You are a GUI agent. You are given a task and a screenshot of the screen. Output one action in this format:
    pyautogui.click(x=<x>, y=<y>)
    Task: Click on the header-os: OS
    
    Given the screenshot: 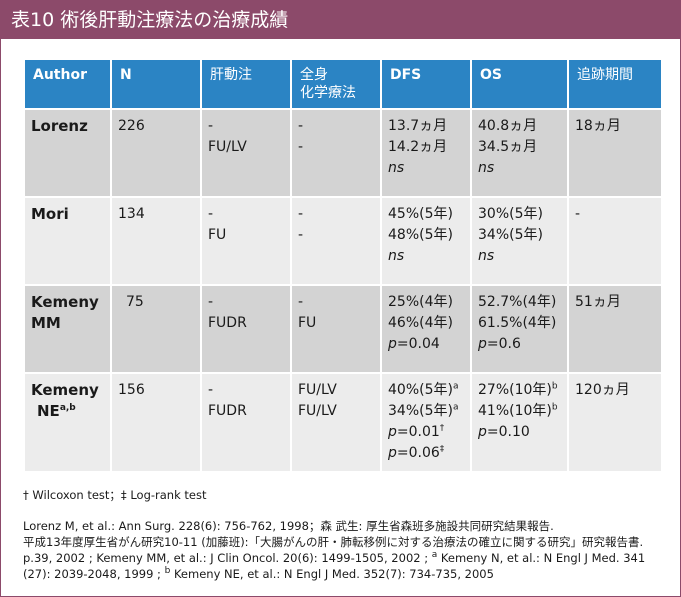 What is the action you would take?
    pyautogui.click(x=519, y=84)
    